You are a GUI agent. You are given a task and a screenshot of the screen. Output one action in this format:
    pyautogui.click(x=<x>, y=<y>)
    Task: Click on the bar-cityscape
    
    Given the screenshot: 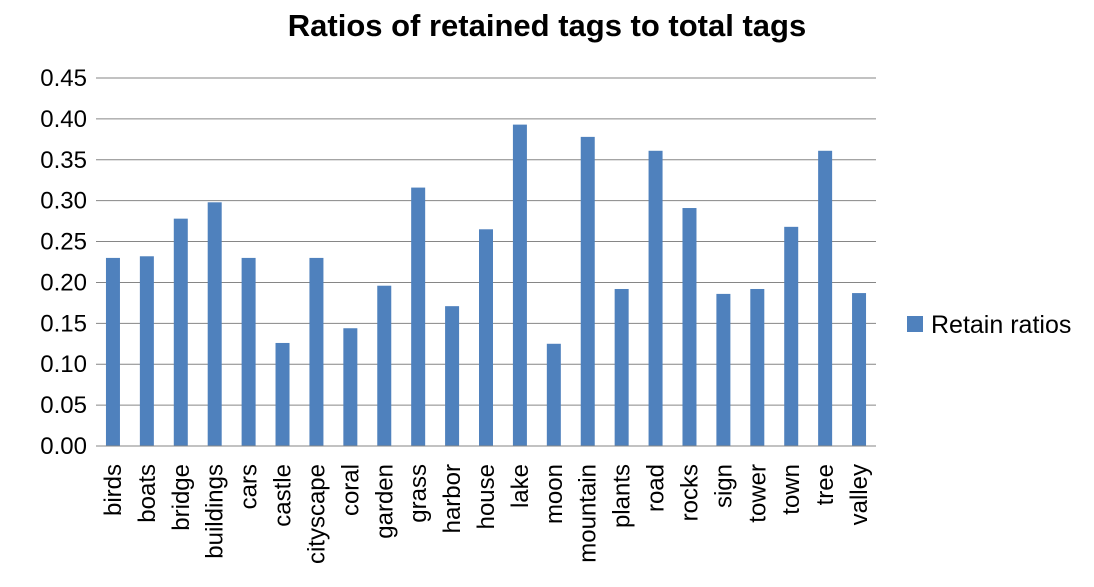 What is the action you would take?
    pyautogui.click(x=316, y=351)
    